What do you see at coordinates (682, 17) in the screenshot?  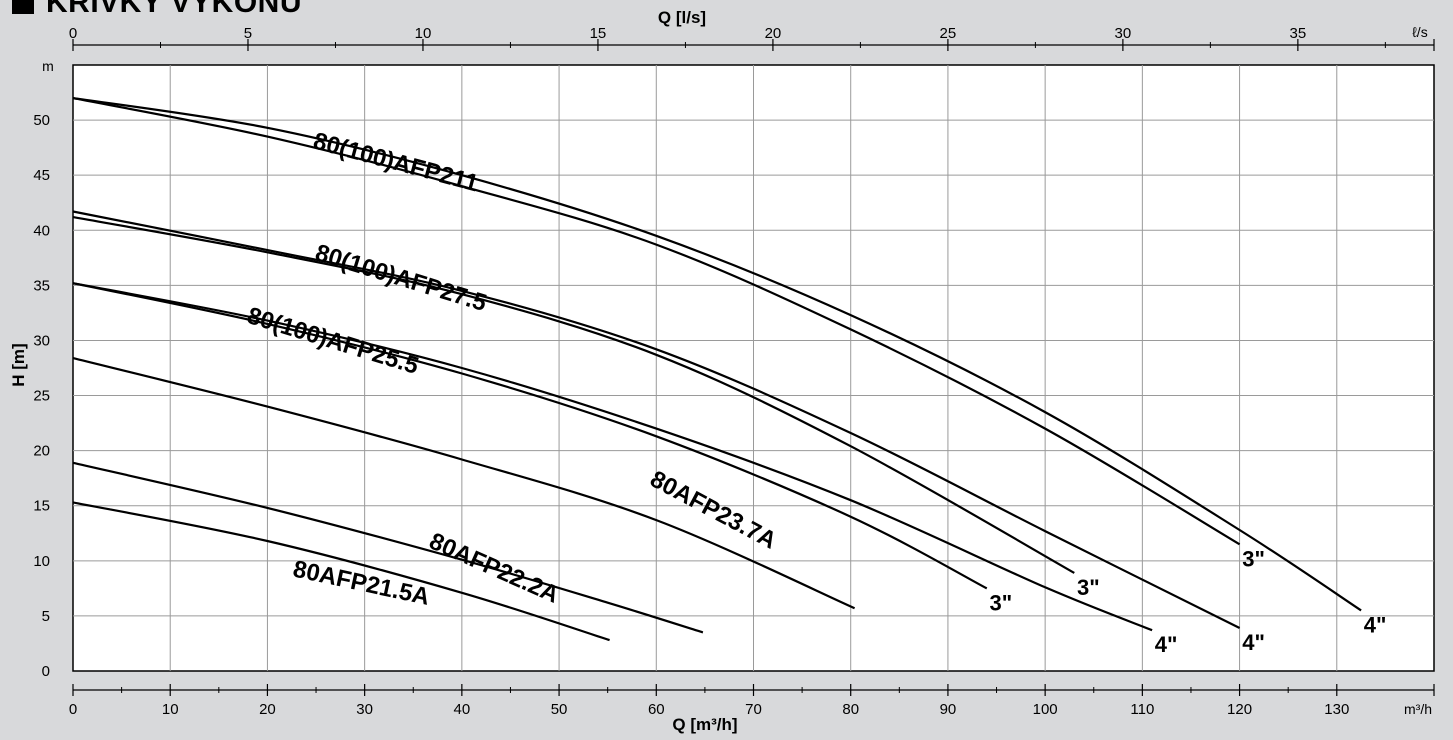 I see `x2-axis-title: Q [l/s]` at bounding box center [682, 17].